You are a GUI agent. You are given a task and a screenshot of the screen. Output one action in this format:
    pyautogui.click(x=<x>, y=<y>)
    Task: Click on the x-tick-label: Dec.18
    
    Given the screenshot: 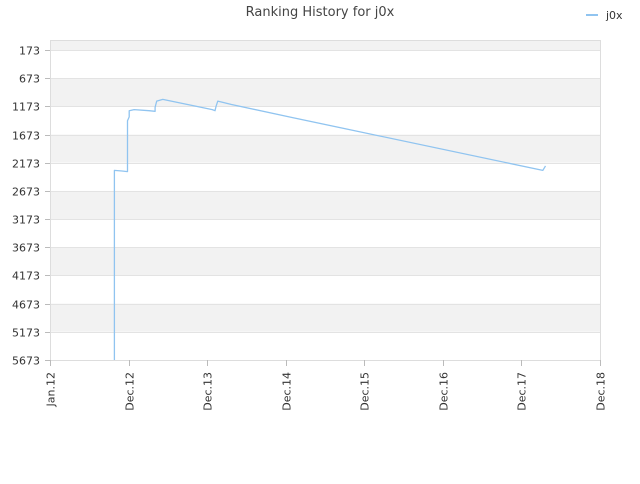 What is the action you would take?
    pyautogui.click(x=601, y=391)
    